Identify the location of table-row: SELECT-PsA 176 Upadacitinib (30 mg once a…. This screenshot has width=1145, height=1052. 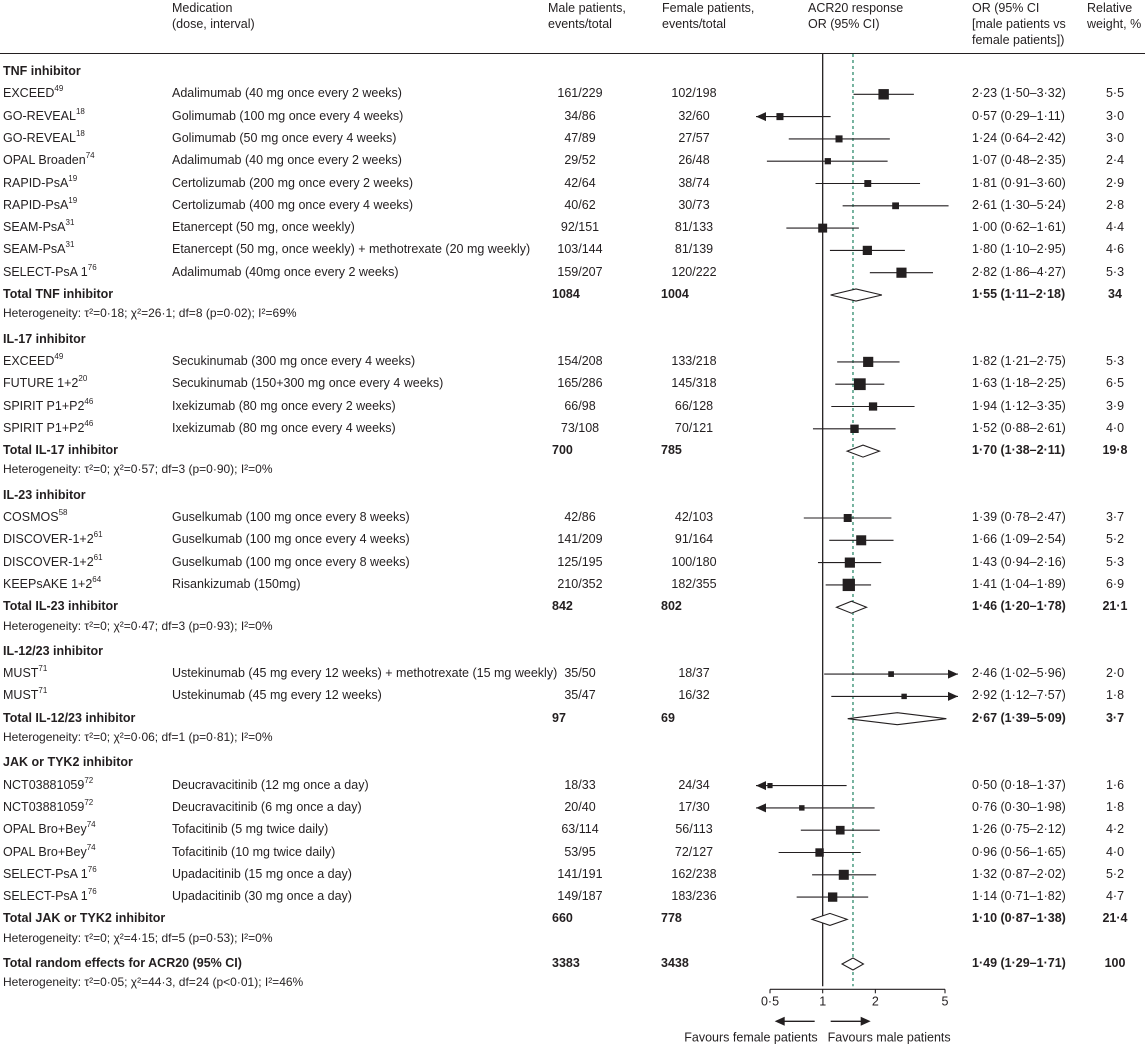
(572, 897).